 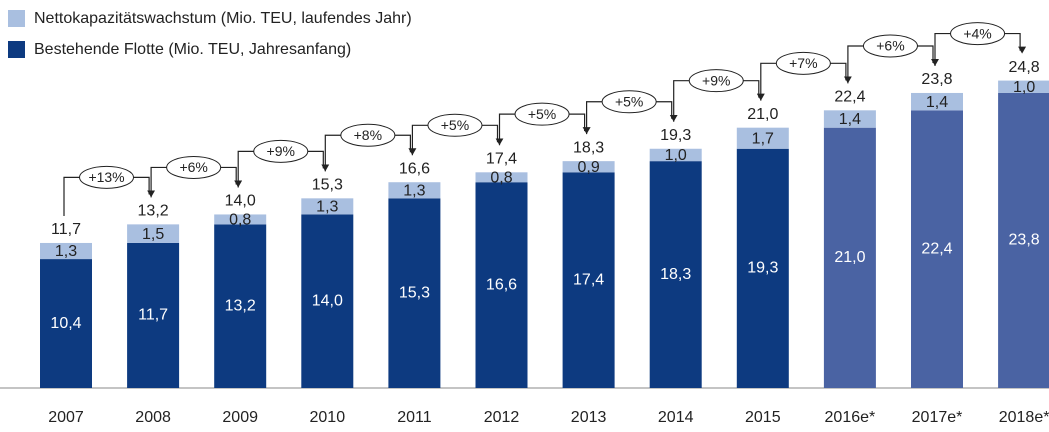 I want to click on total-label: 14,0, so click(x=240, y=201).